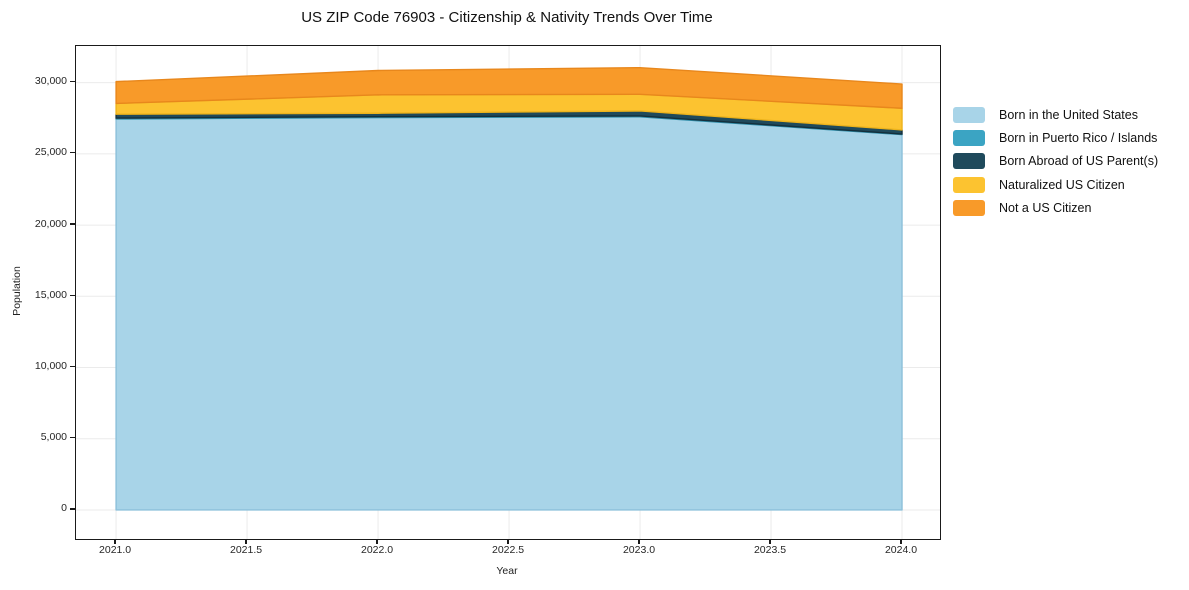  I want to click on x-tick-label: 2022.5, so click(508, 550).